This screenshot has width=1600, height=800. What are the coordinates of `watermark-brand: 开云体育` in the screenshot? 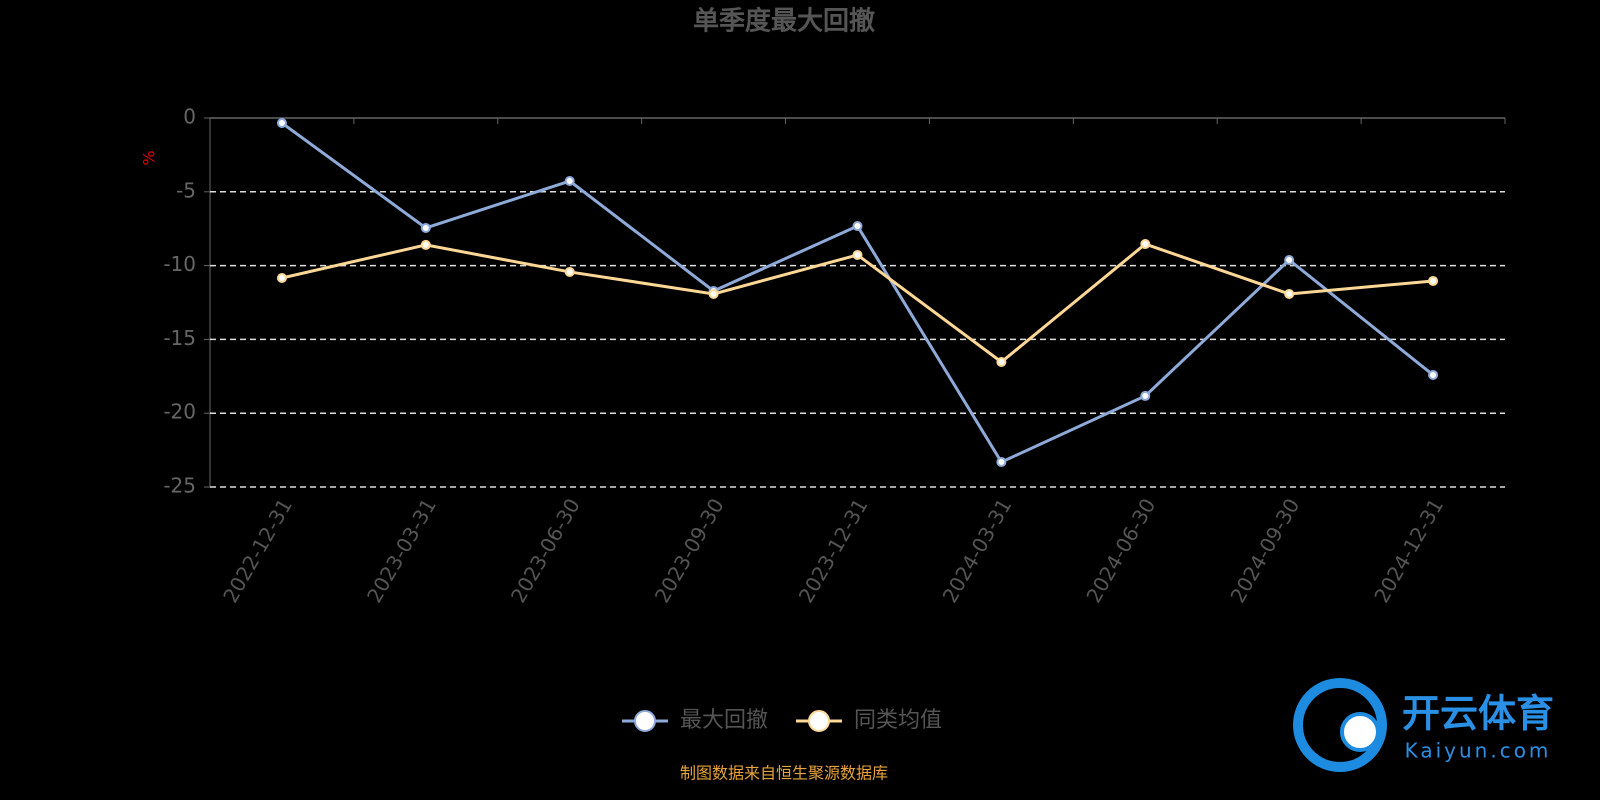 It's located at (1478, 714).